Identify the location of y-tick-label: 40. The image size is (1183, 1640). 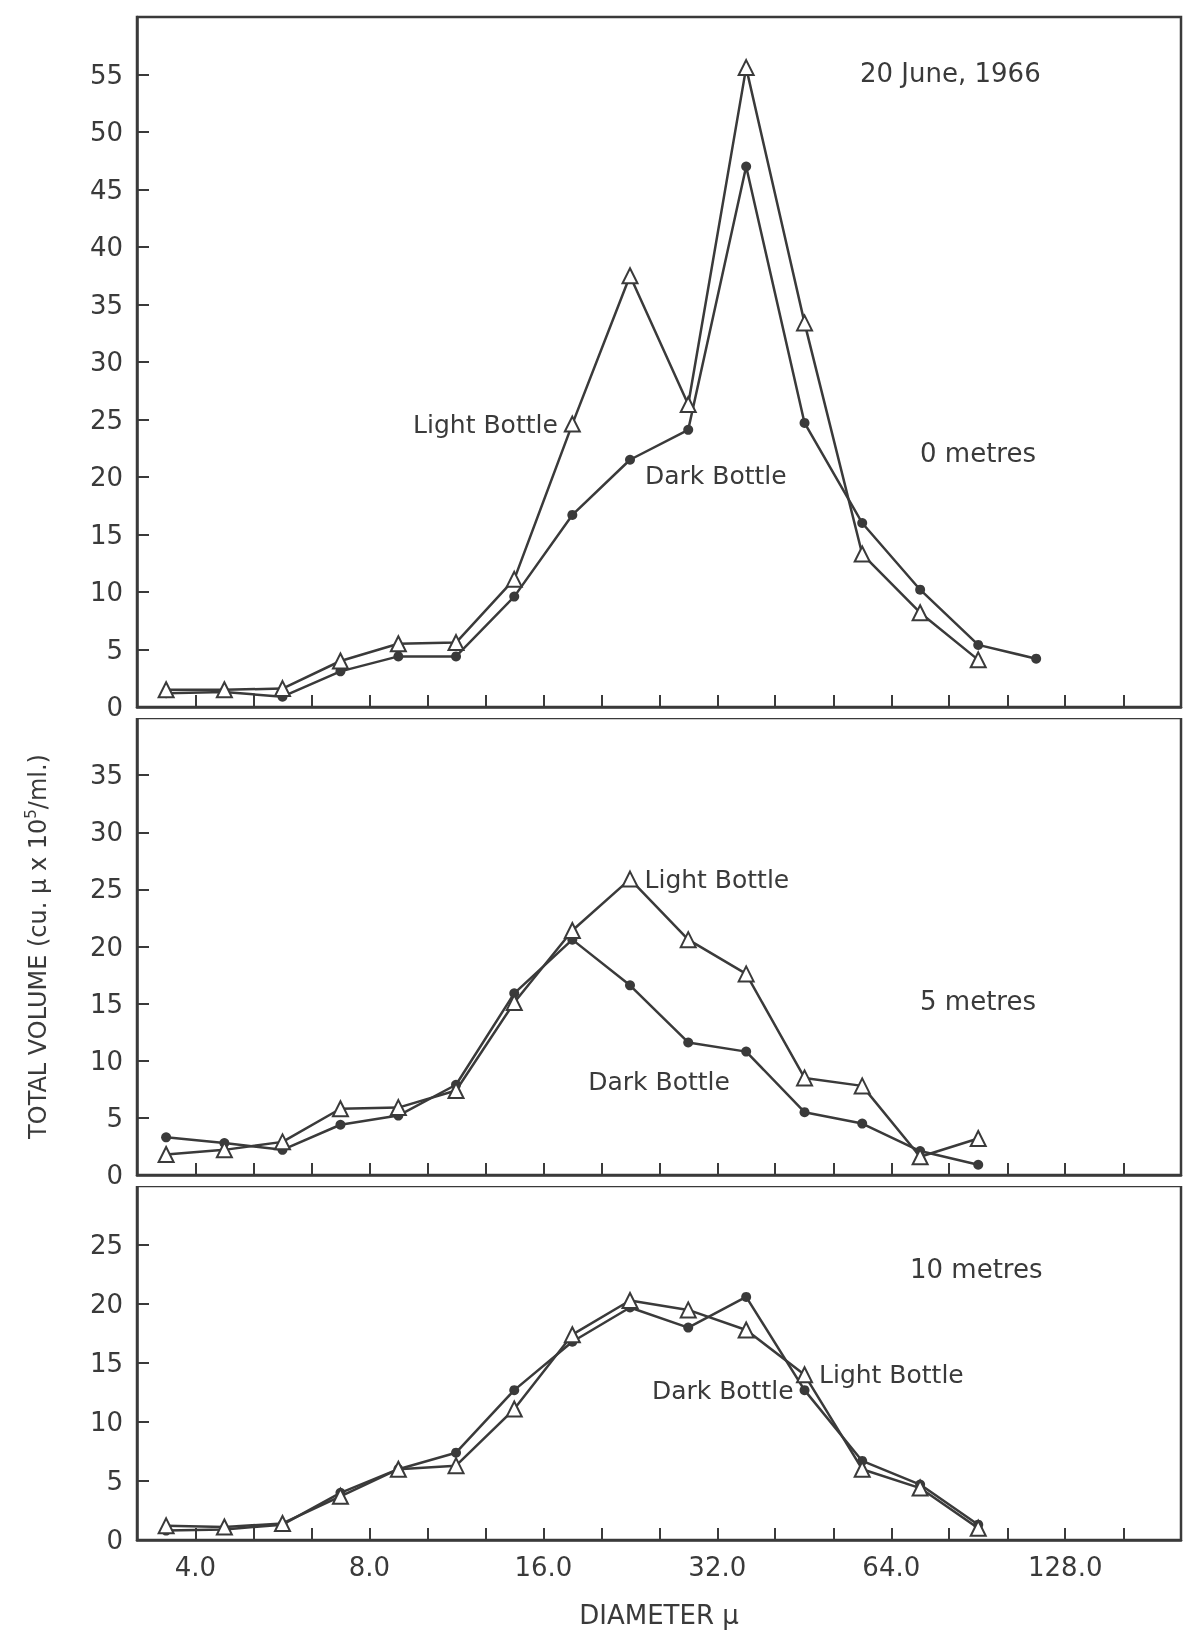
(106, 247).